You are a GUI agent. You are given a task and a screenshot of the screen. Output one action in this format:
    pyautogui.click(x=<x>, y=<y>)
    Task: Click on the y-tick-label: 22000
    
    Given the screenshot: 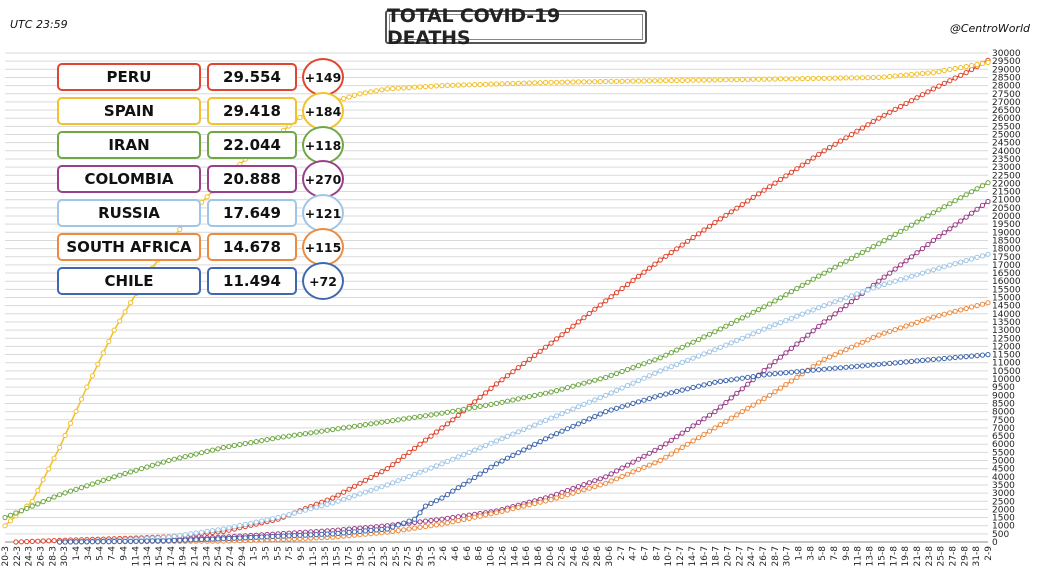 What is the action you would take?
    pyautogui.click(x=1006, y=184)
    